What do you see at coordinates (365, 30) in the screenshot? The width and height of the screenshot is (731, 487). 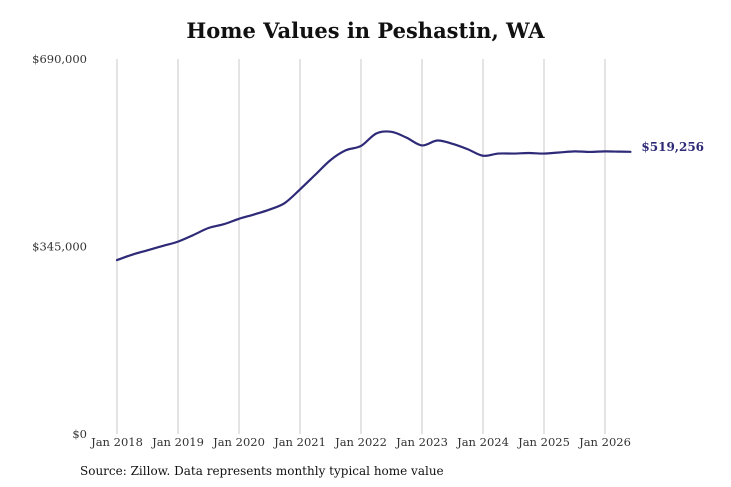 I see `chart-title: Home Values in Peshastin, WA` at bounding box center [365, 30].